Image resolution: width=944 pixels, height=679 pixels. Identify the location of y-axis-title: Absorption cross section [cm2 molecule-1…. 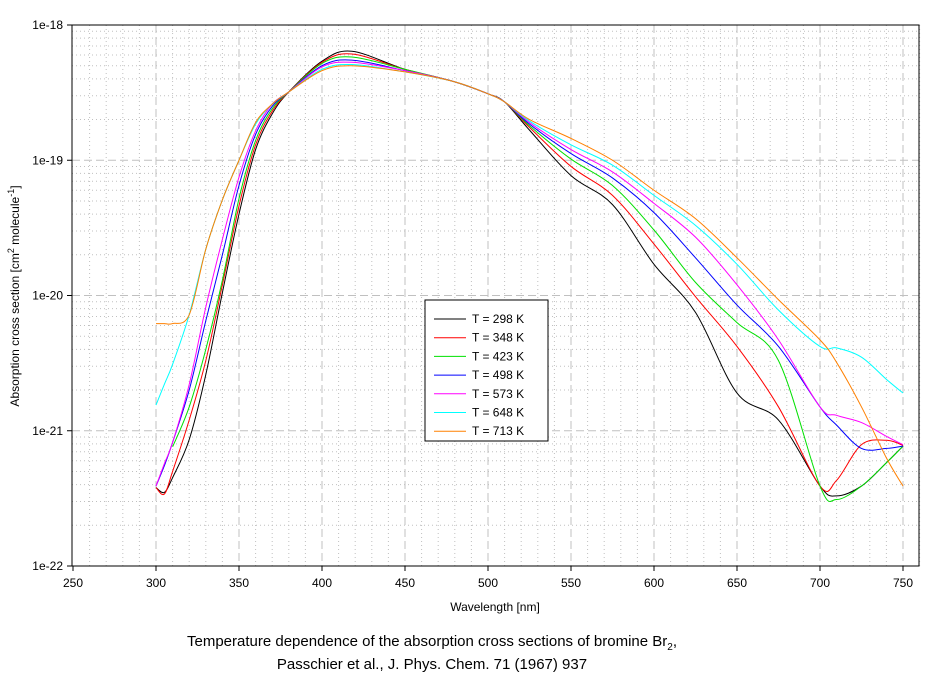
(14, 295).